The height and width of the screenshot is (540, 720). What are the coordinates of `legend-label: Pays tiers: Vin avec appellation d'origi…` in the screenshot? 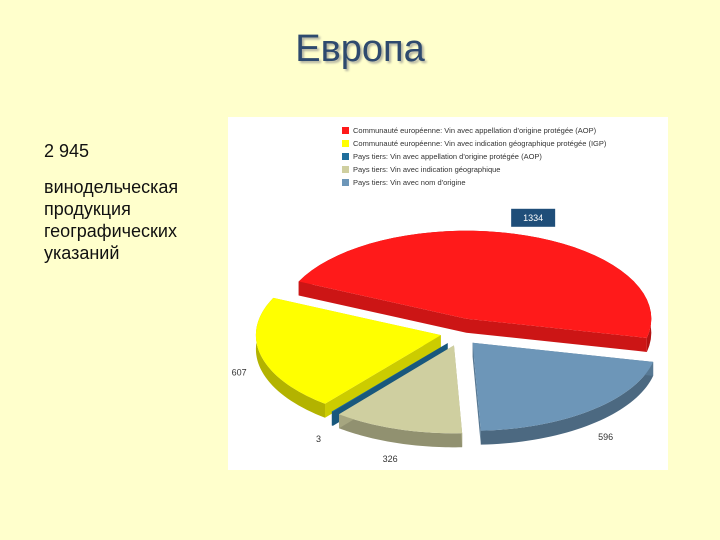 It's located at (447, 156).